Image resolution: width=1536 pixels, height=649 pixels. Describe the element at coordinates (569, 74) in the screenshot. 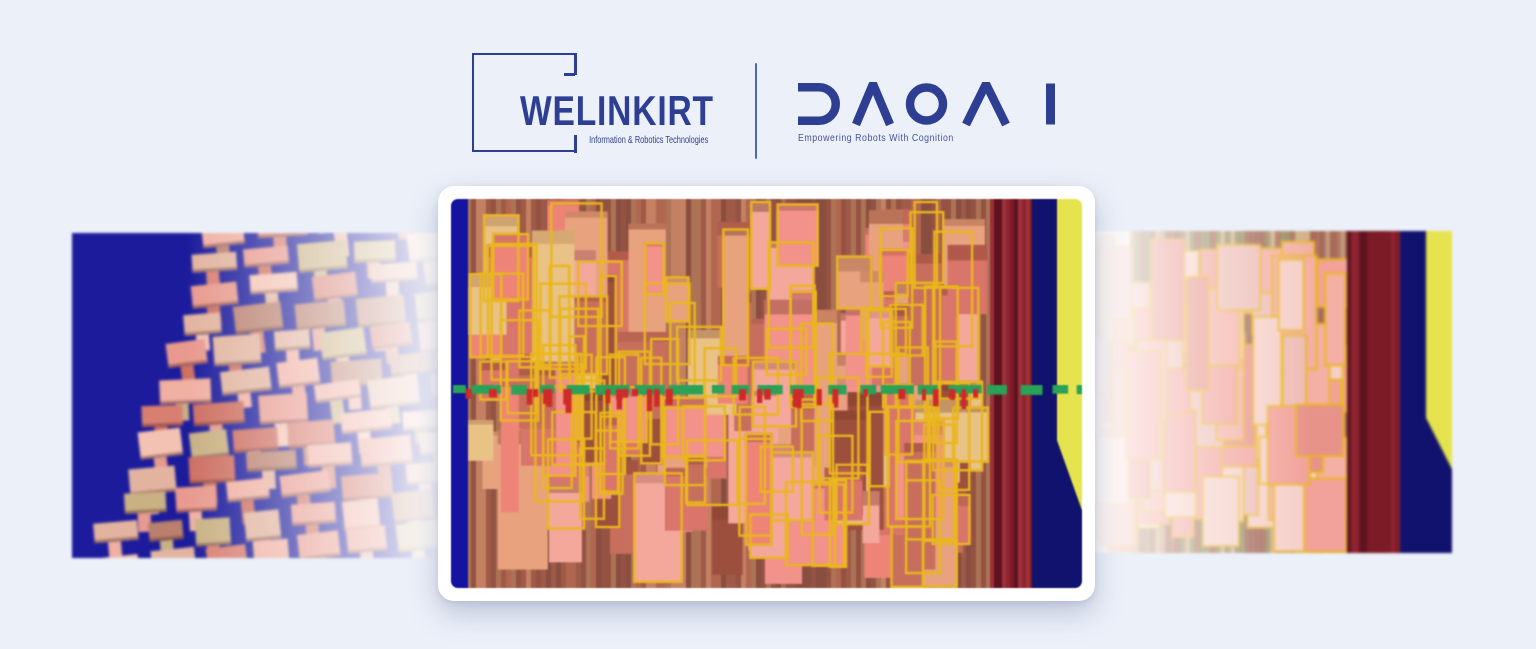

I see `welinkirt-logo-square-hook` at that location.